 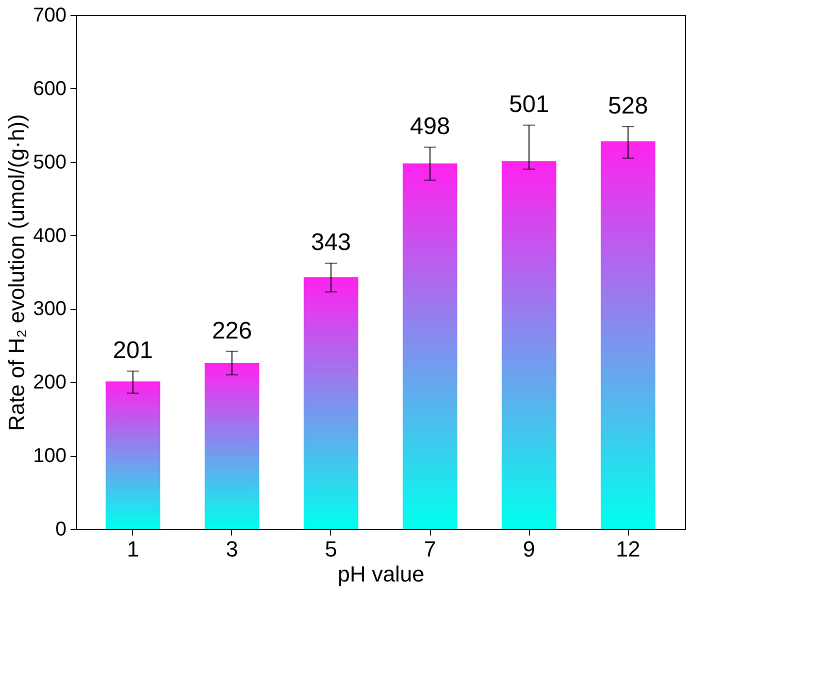 What do you see at coordinates (232, 330) in the screenshot?
I see `data-label: 226` at bounding box center [232, 330].